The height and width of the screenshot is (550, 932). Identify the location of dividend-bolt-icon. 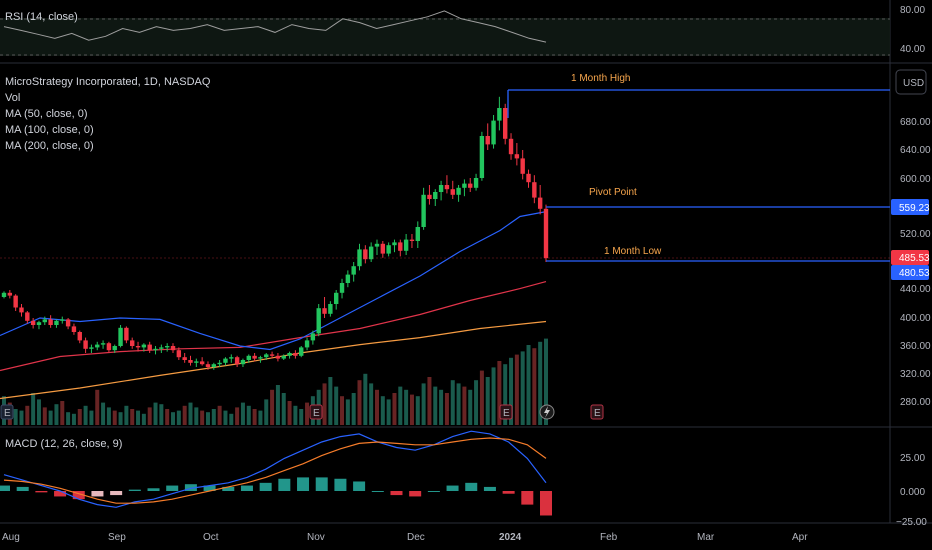
(547, 412).